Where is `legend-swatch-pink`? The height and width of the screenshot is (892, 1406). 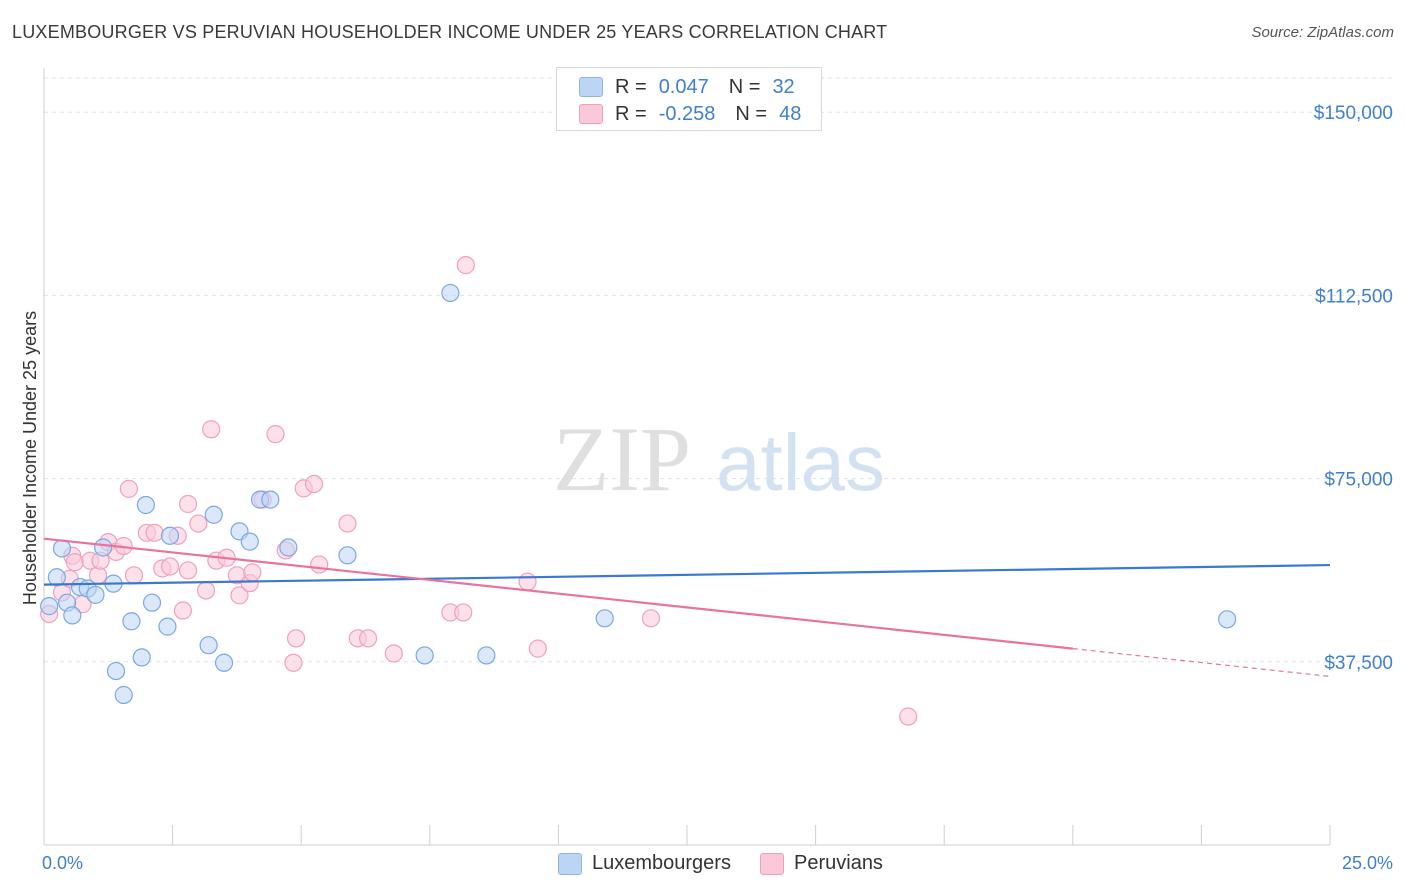
legend-swatch-pink is located at coordinates (591, 114).